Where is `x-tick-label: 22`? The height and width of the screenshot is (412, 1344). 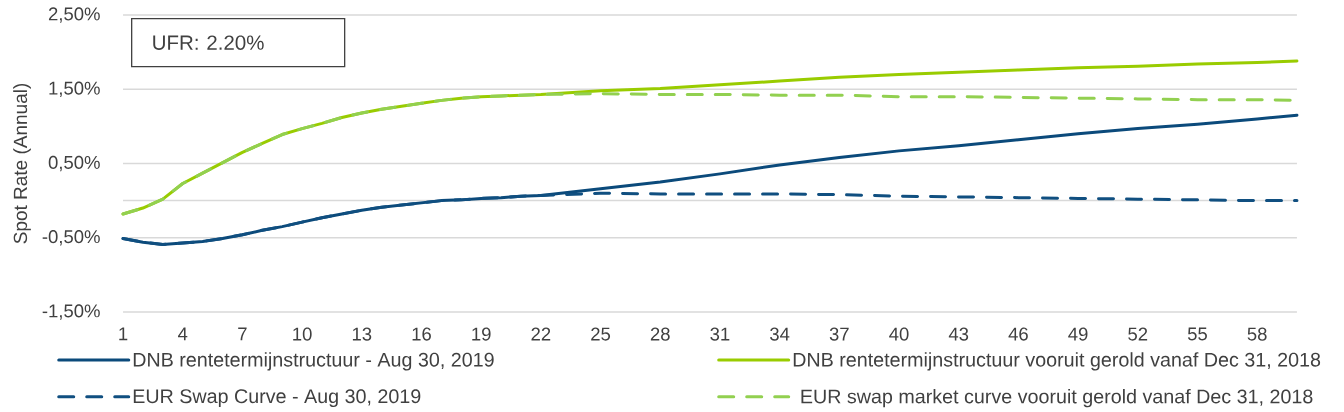 x-tick-label: 22 is located at coordinates (541, 334).